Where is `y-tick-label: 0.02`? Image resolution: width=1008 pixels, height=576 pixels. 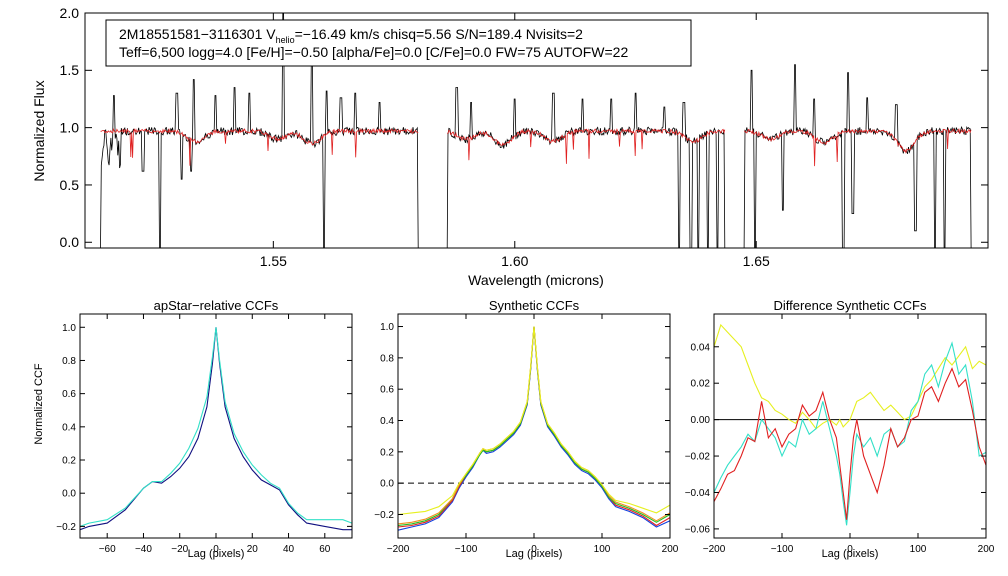
y-tick-label: 0.02 is located at coordinates (701, 384).